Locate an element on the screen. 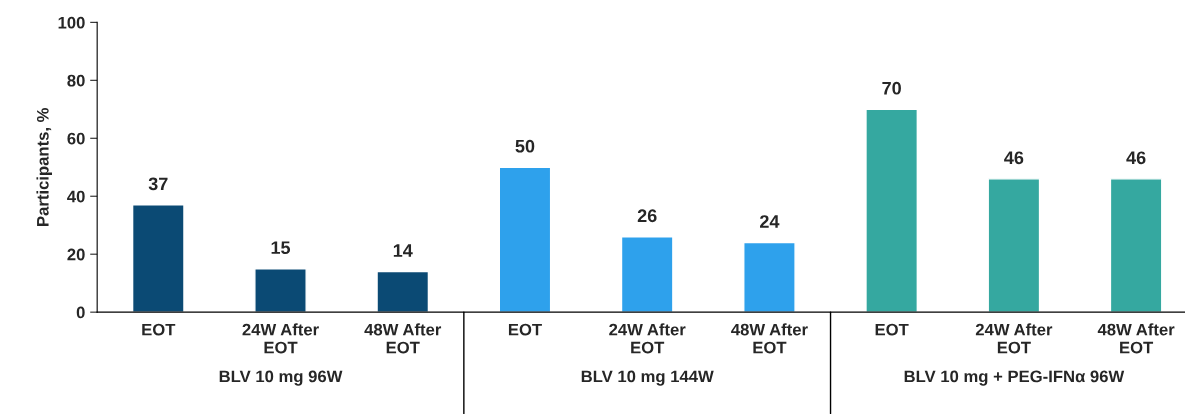 Image resolution: width=1185 pixels, height=414 pixels. y-tick-label: 40 is located at coordinates (76, 196).